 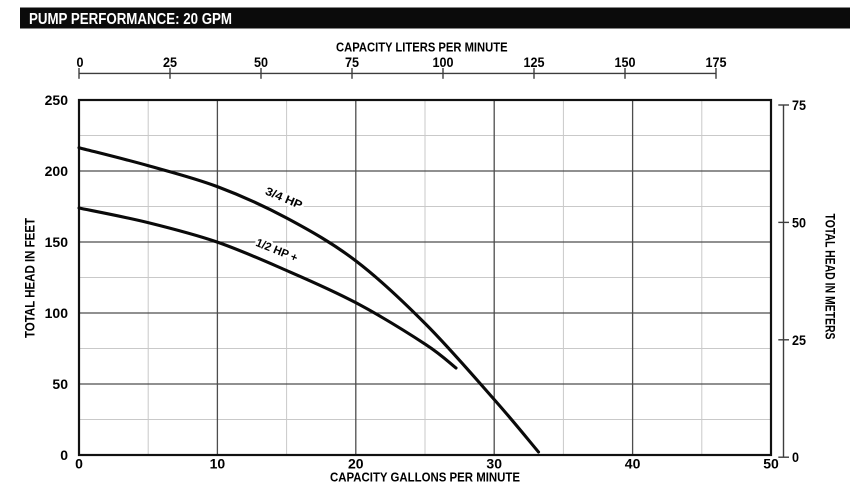 What do you see at coordinates (30, 278) in the screenshot?
I see `svg-text: TOTAL HEAD IN FEET` at bounding box center [30, 278].